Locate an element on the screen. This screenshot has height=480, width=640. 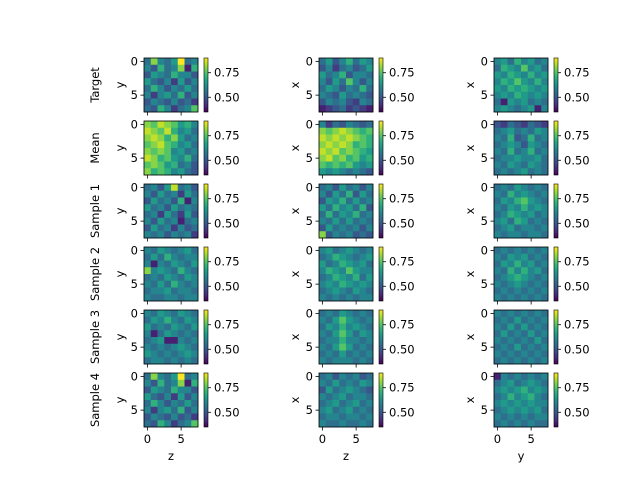
heatmap-panel: 0 5x 0.75 0.50 is located at coordinates (351, 337).